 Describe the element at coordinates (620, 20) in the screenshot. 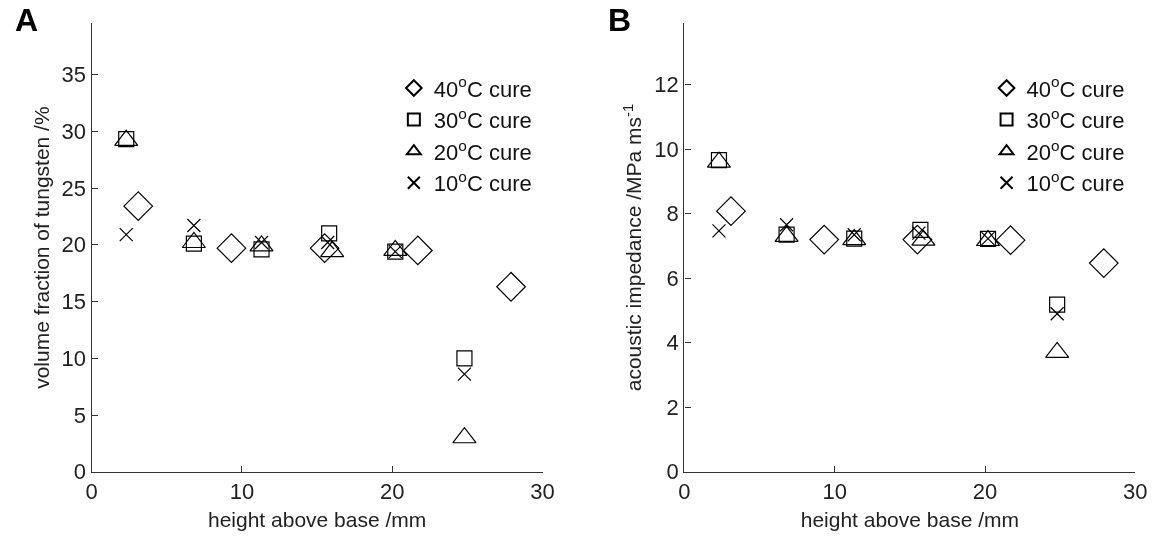

I see `chart-title: B` at that location.